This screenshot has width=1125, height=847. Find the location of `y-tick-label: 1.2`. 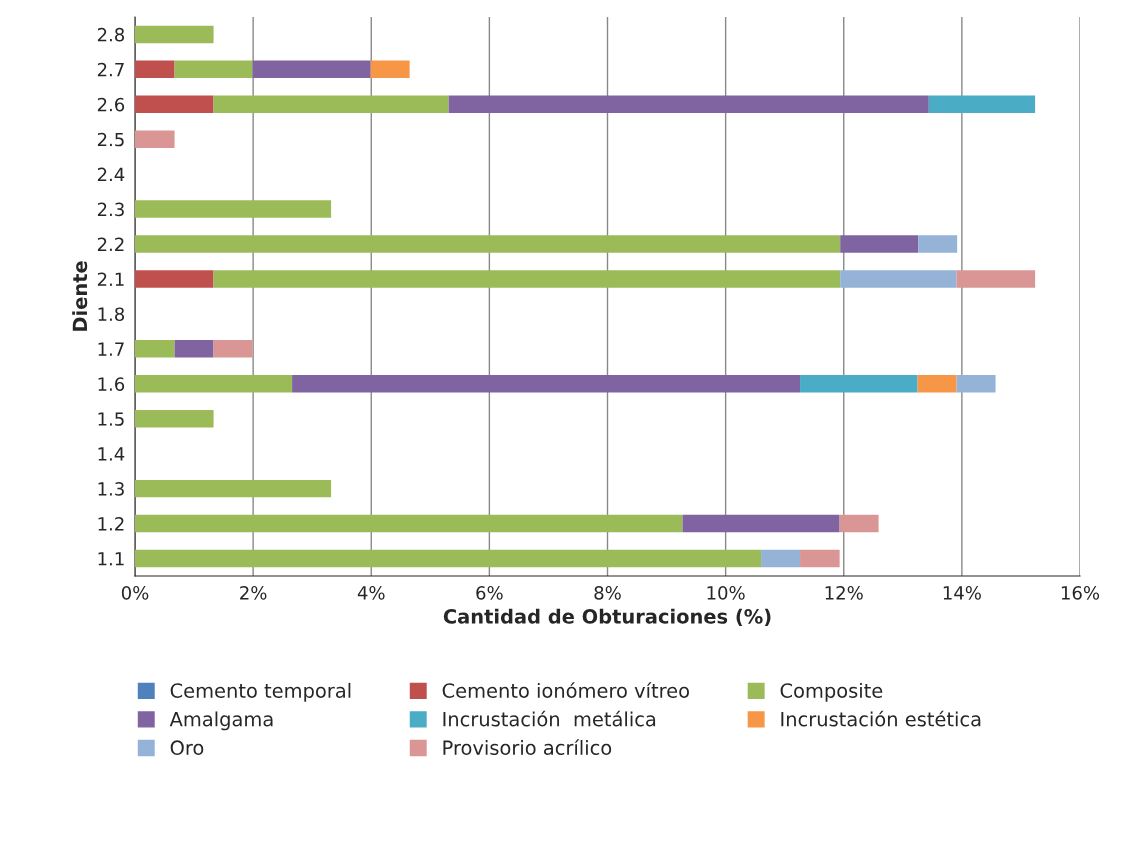

y-tick-label: 1.2 is located at coordinates (111, 524).